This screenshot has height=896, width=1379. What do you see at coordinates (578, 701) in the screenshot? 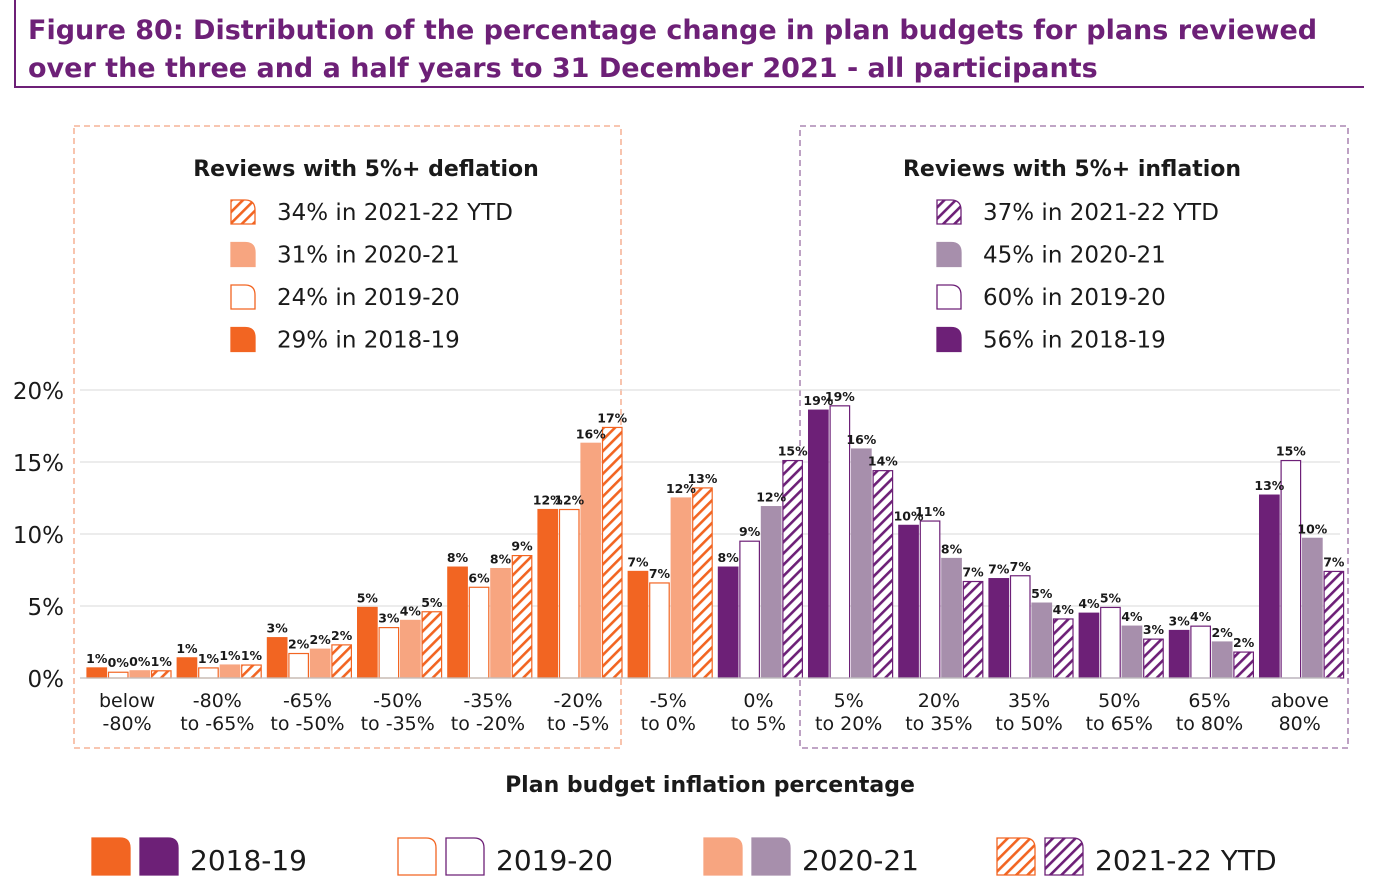
I see `x-tick-label: -20%` at bounding box center [578, 701].